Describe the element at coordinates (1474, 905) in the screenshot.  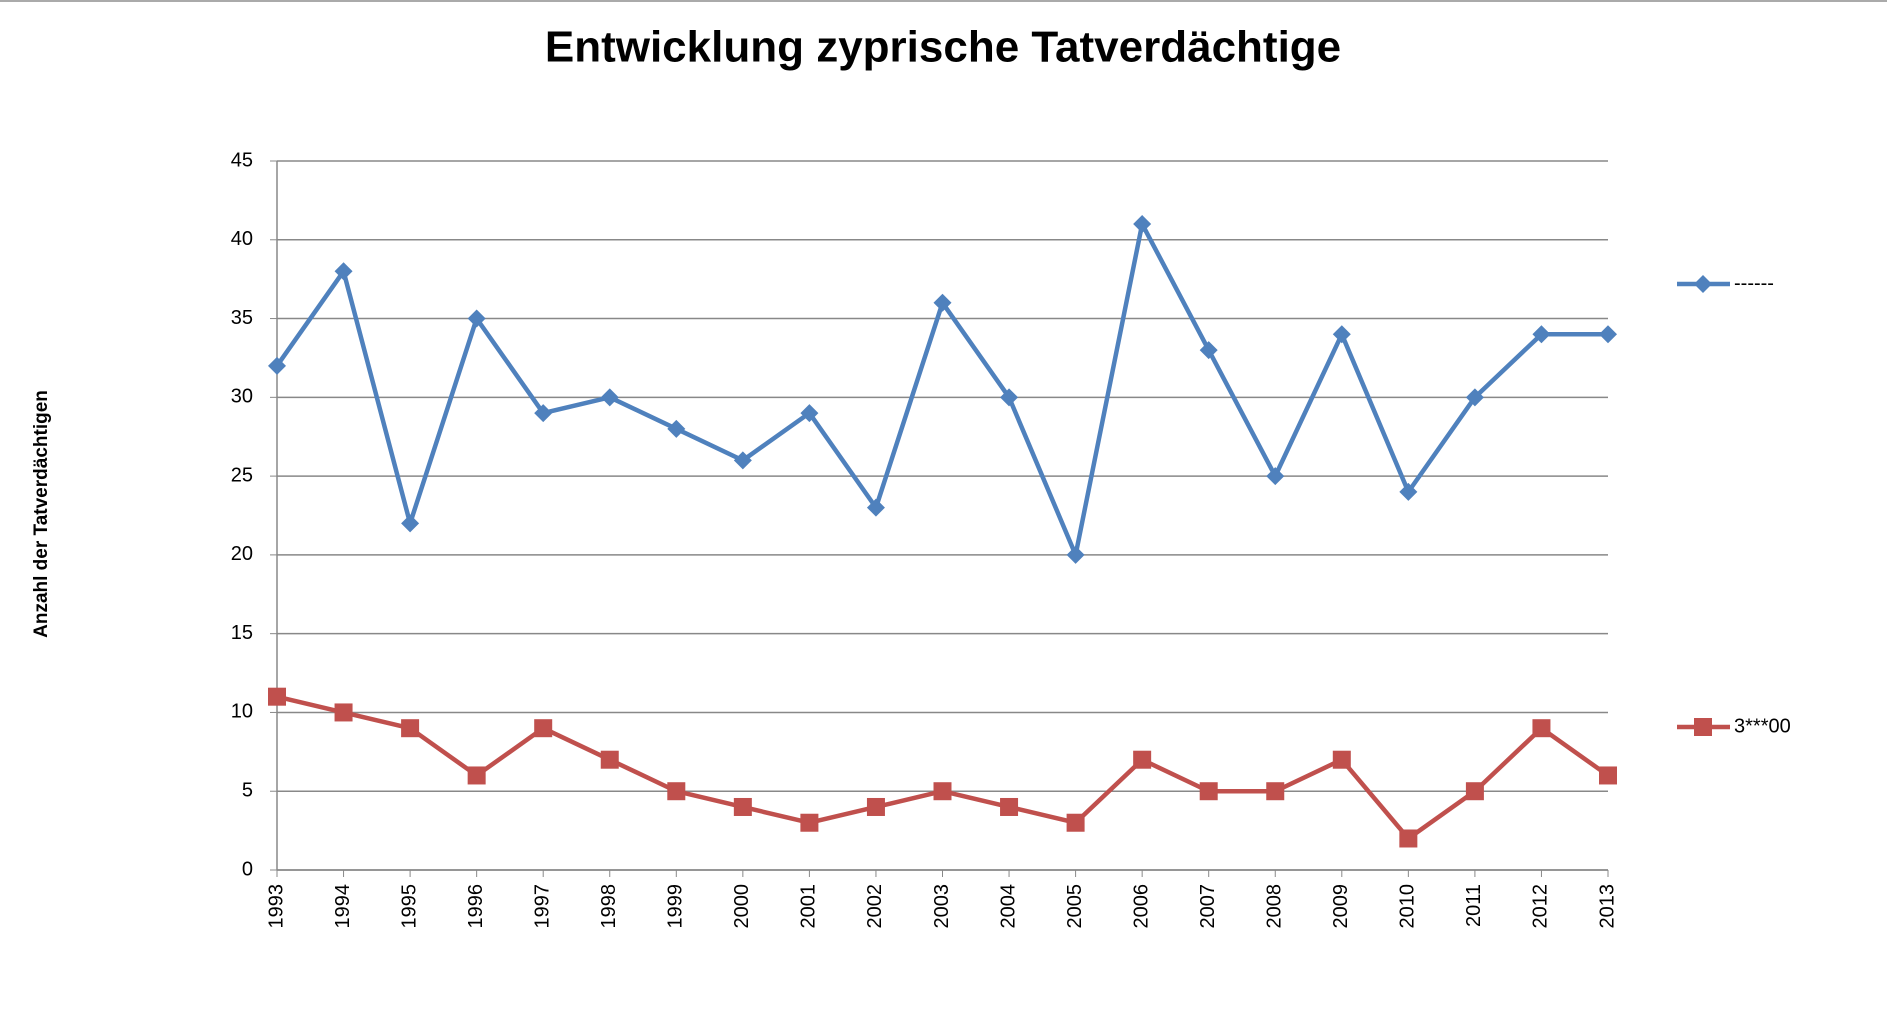
I see `x-tick-label: 2011` at that location.